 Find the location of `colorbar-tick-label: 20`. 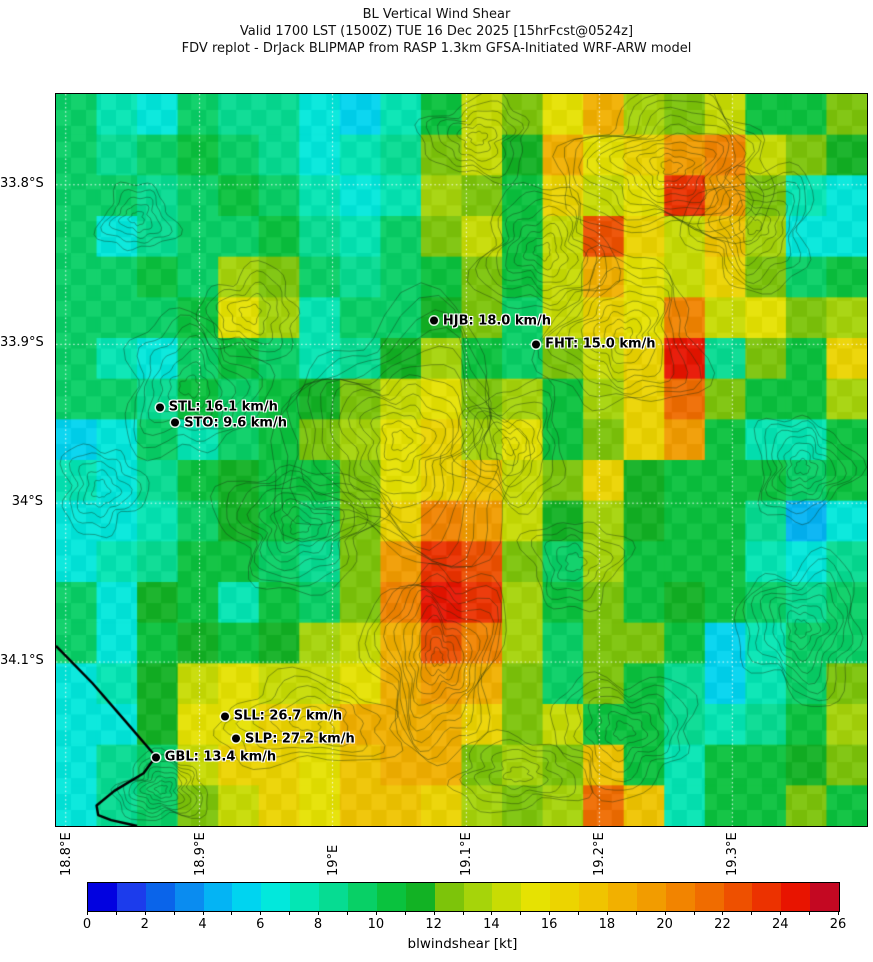

colorbar-tick-label: 20 is located at coordinates (664, 924).